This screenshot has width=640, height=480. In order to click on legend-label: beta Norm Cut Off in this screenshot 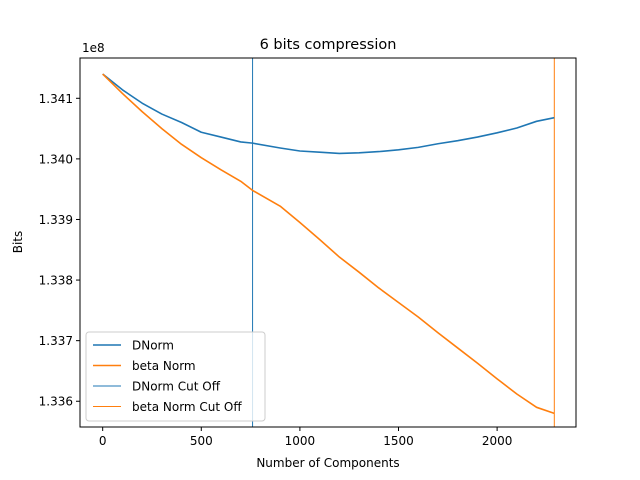, I will do `click(187, 407)`.